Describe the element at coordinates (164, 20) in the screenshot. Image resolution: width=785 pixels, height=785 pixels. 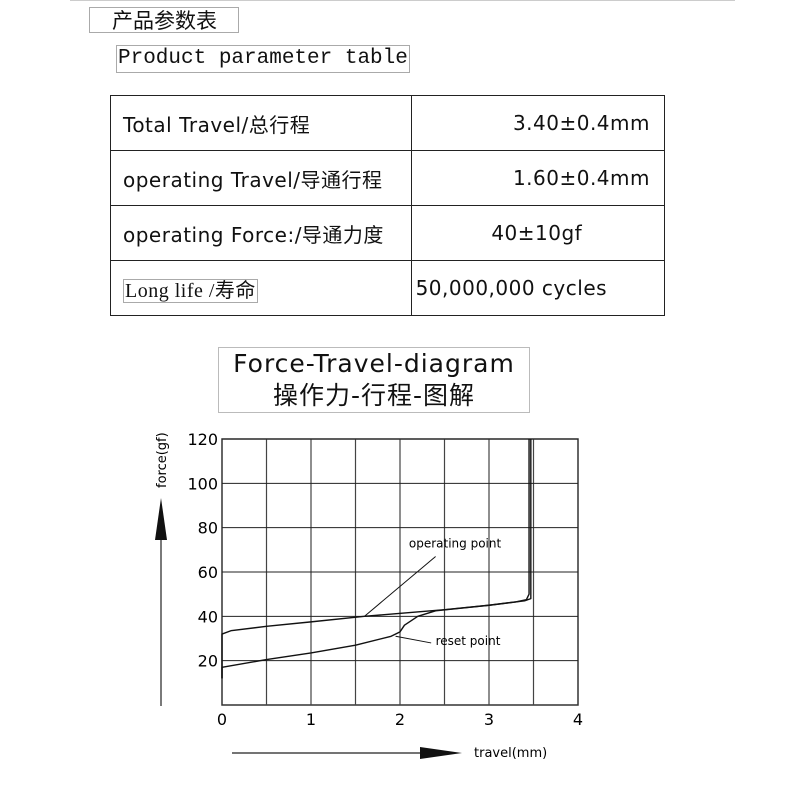
I see `title-chinese: 产品参数表` at that location.